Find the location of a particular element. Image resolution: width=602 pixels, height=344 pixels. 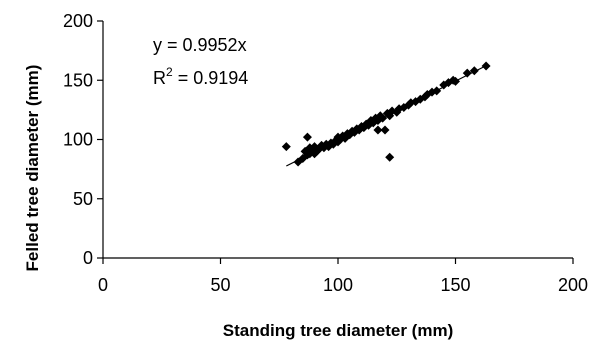

scatter-points is located at coordinates (386, 114).